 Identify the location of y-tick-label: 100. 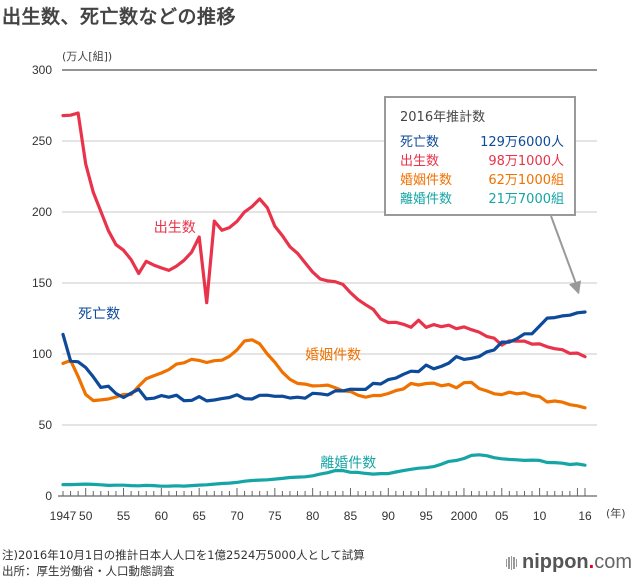
(42, 354).